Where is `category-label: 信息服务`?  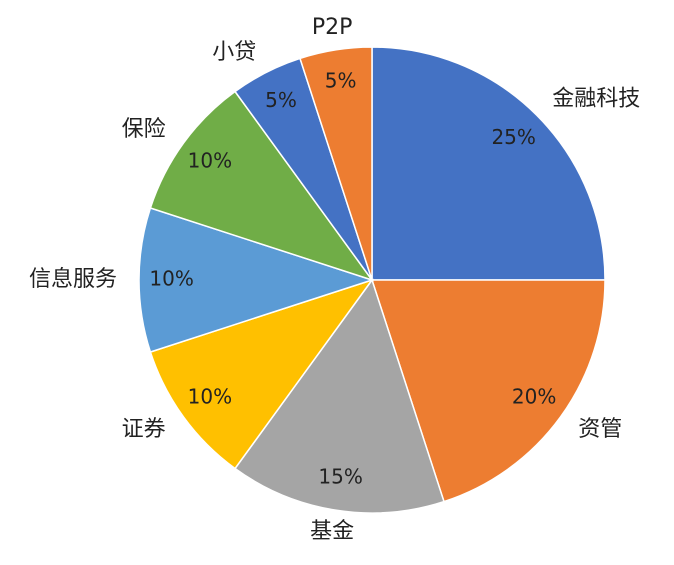
category-label: 信息服务 is located at coordinates (73, 279).